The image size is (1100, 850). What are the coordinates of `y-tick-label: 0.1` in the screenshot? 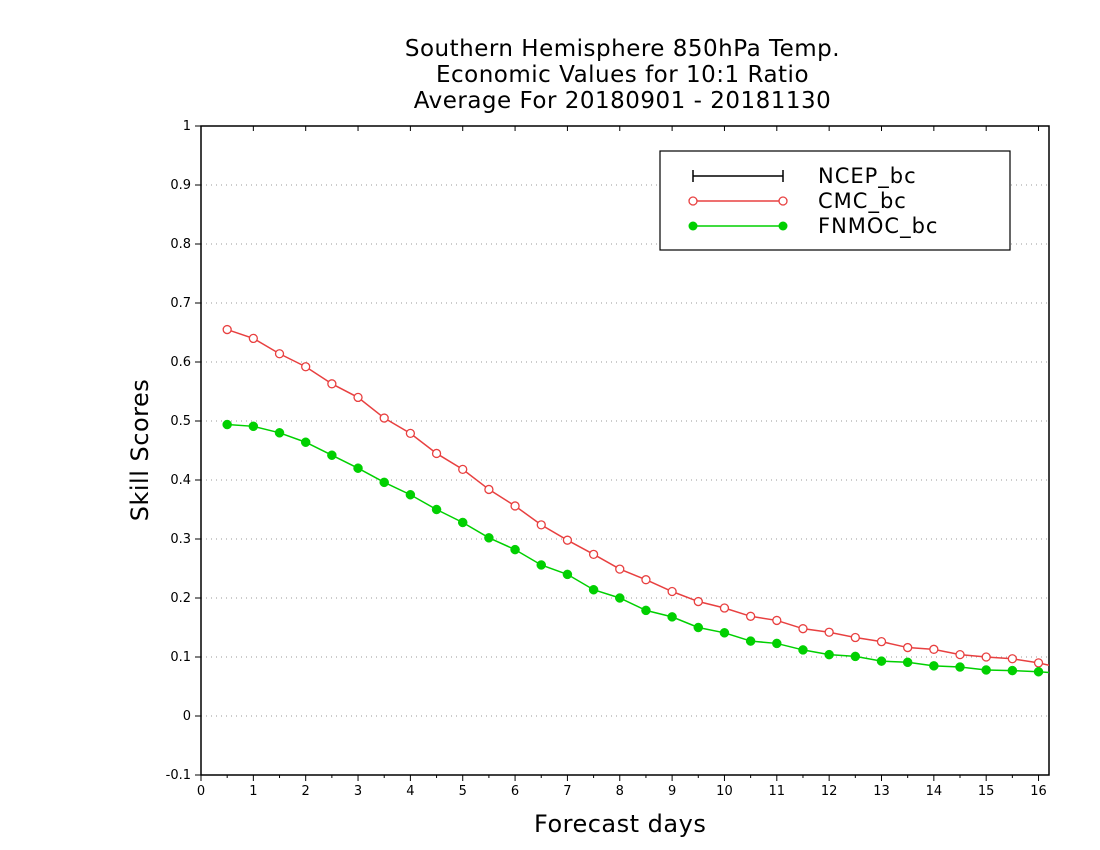 It's located at (180, 657).